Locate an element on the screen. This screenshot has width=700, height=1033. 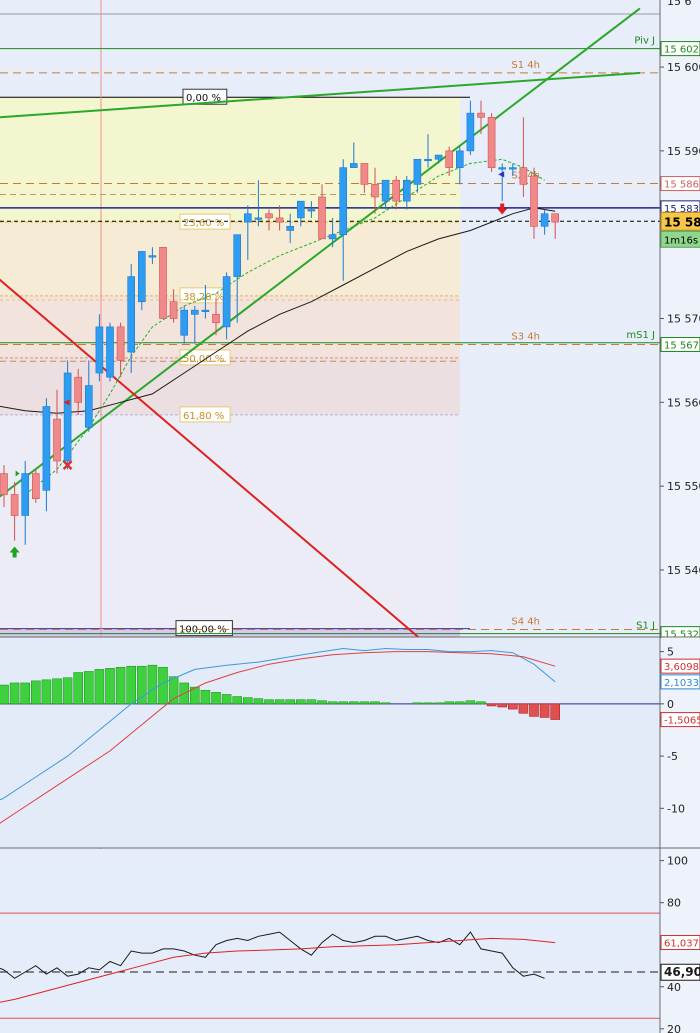
last-price-box is located at coordinates (680, 221).